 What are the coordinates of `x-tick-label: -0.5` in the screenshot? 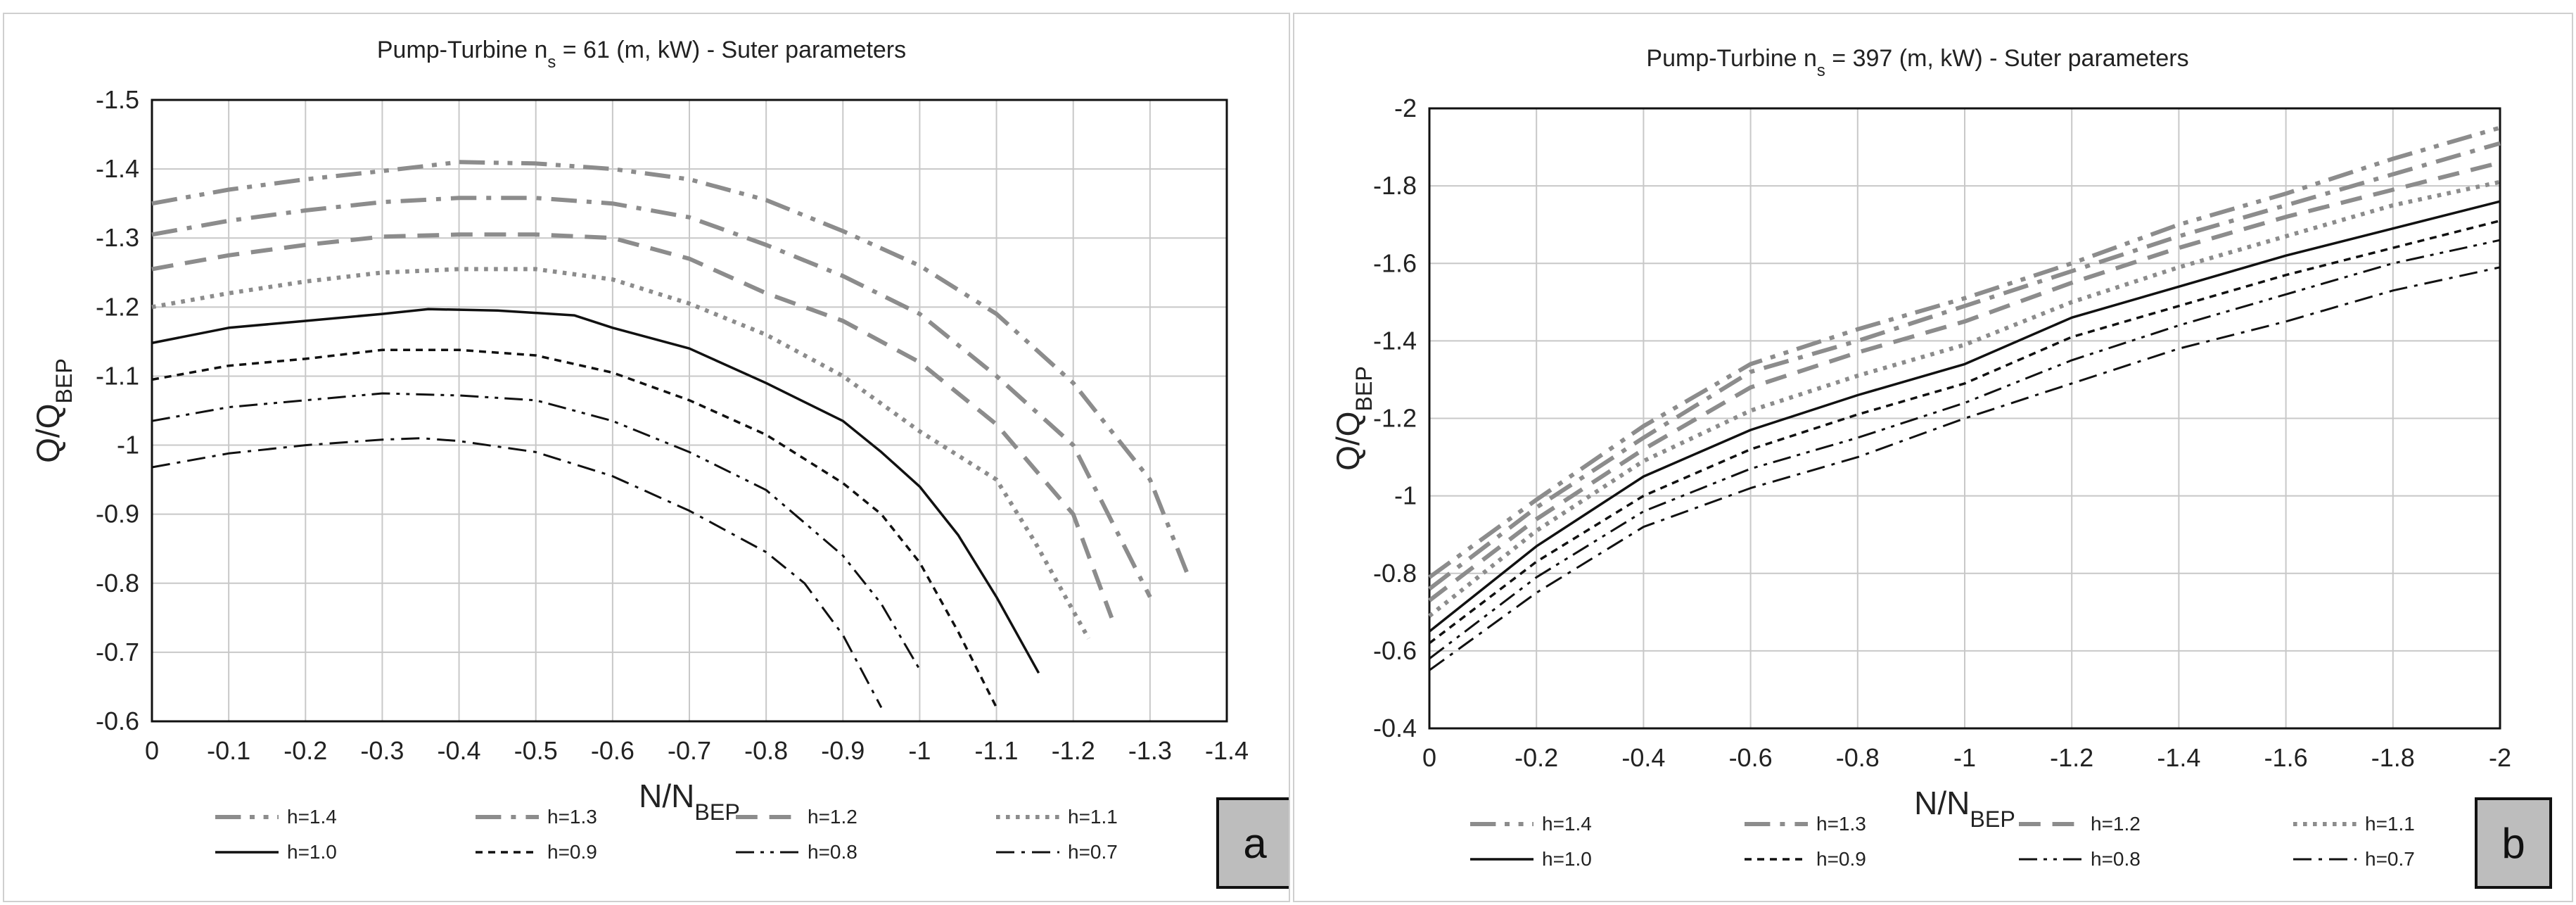 It's located at (536, 750).